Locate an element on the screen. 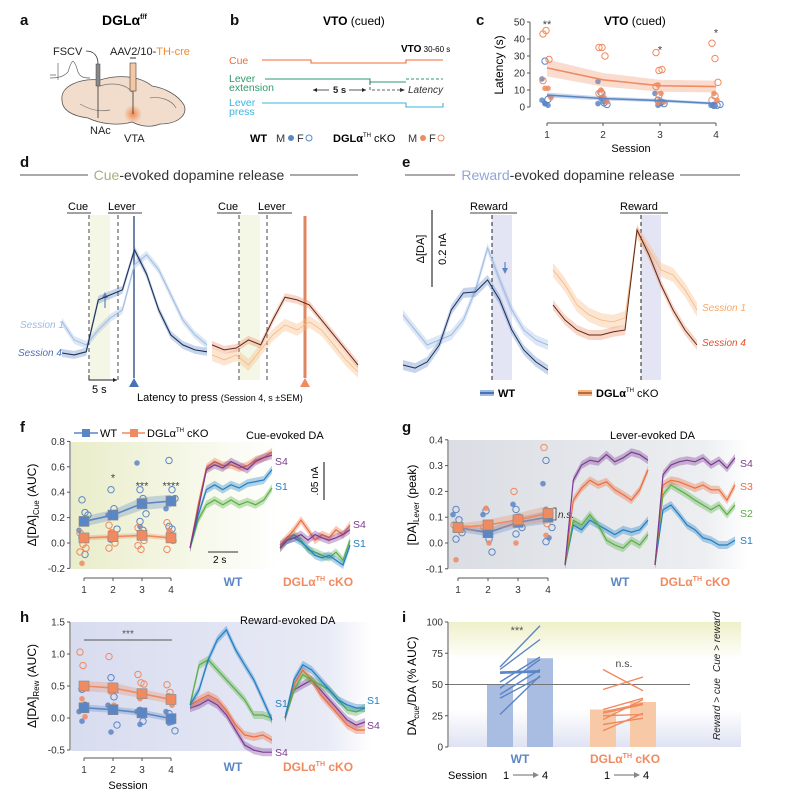 The image size is (800, 794). male-filled-marker-ko is located at coordinates (423, 138).